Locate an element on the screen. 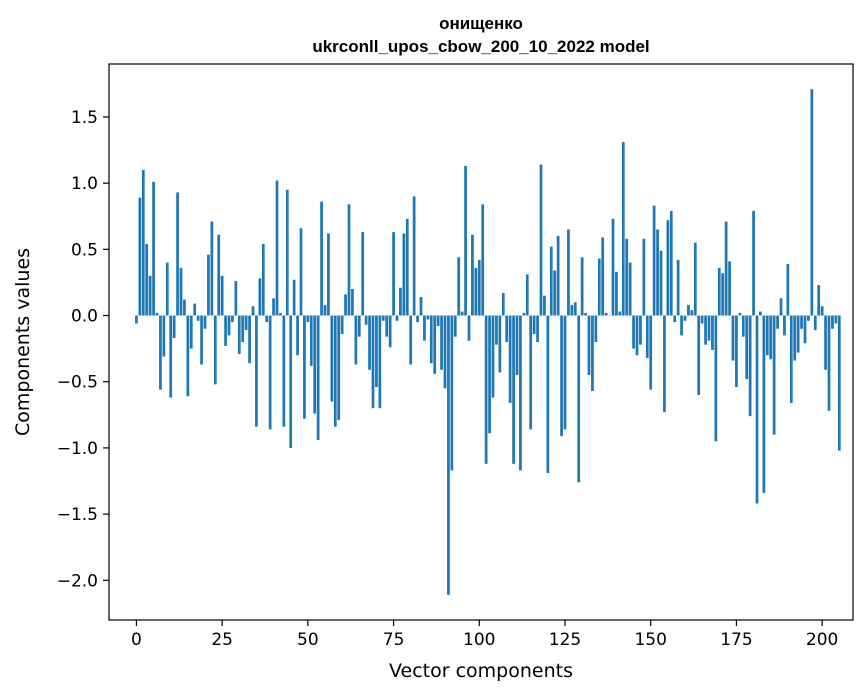 The height and width of the screenshot is (696, 867). x-tick-label: 0 is located at coordinates (136, 640).